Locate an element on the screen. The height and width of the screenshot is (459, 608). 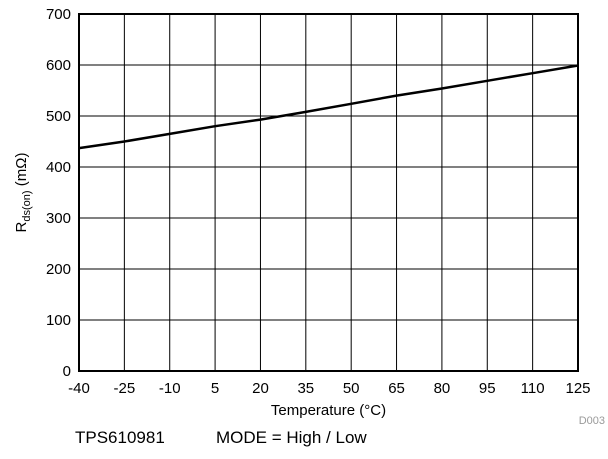
y-tick-label: 100 is located at coordinates (58, 320).